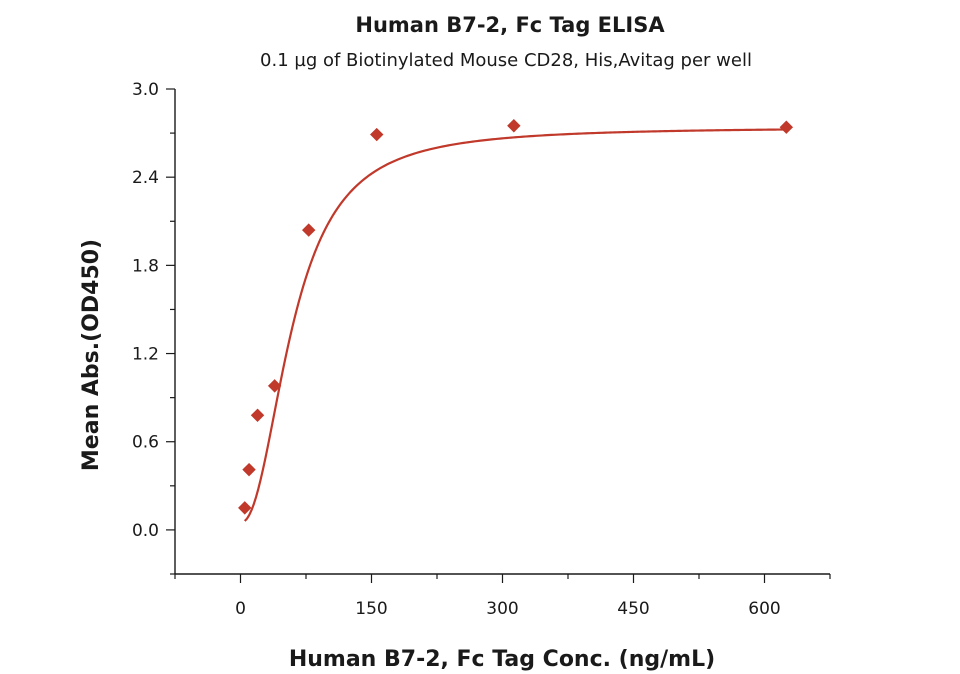 The width and height of the screenshot is (960, 674). I want to click on y-tick-label: 0.6, so click(145, 443).